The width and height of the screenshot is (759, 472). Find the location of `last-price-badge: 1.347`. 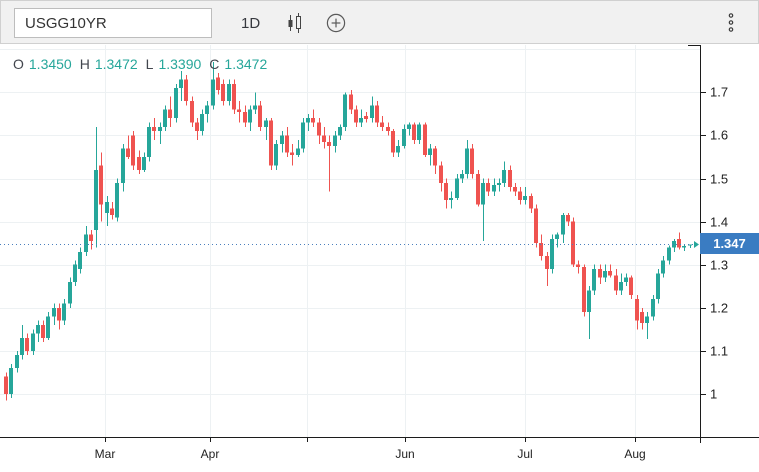

last-price-badge: 1.347 is located at coordinates (729, 243).